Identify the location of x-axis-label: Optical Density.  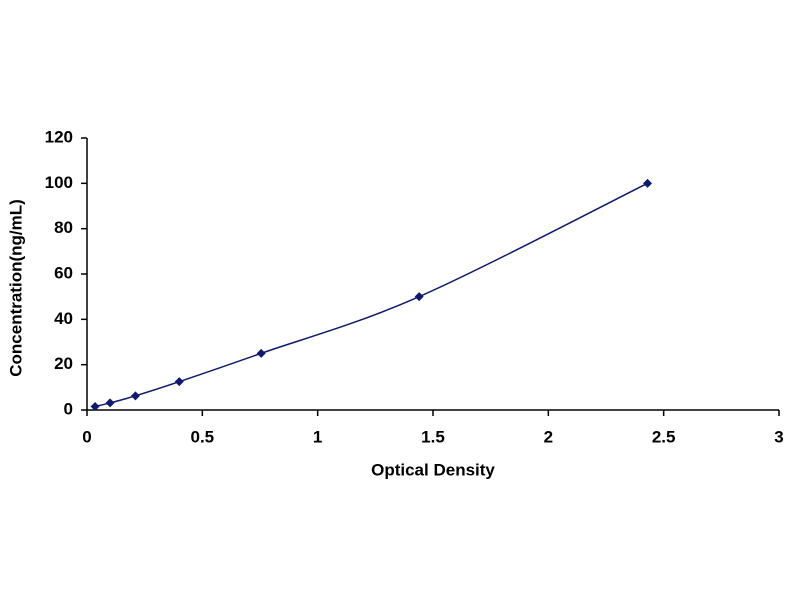
(433, 469).